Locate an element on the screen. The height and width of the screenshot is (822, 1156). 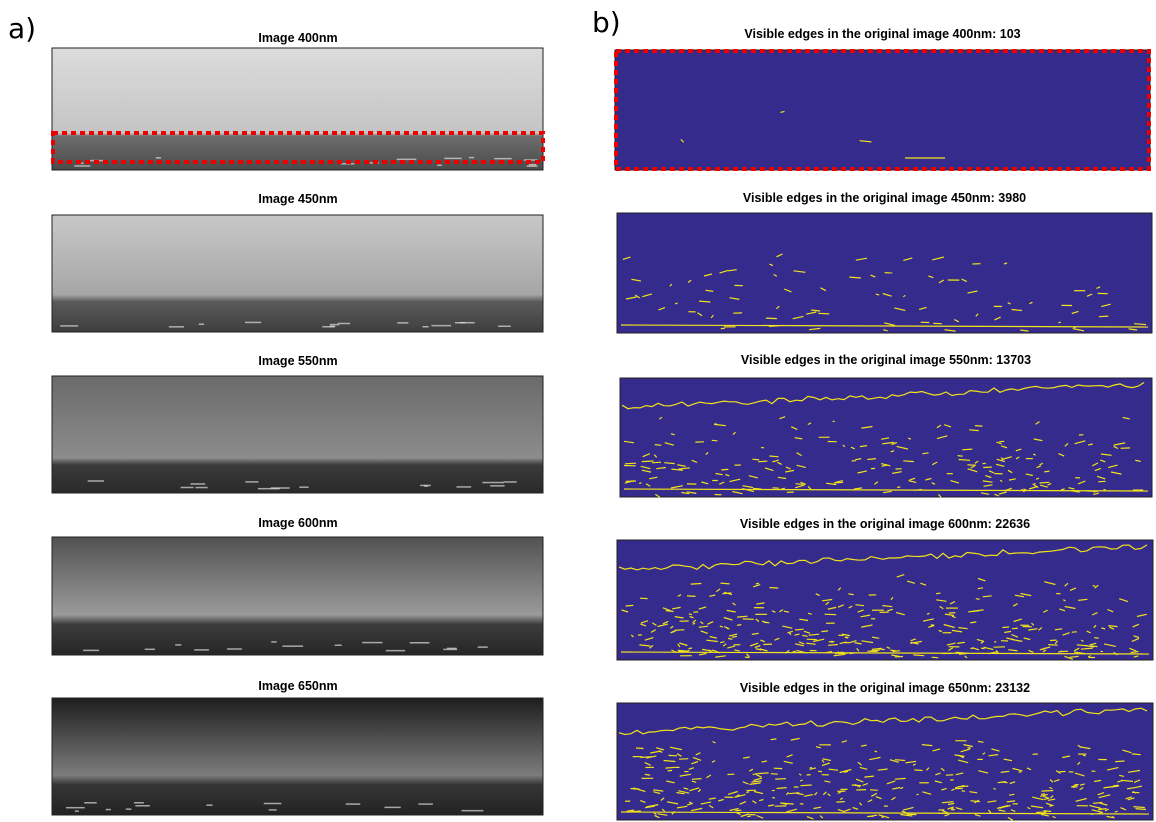
panel-label: a) is located at coordinates (22, 28).